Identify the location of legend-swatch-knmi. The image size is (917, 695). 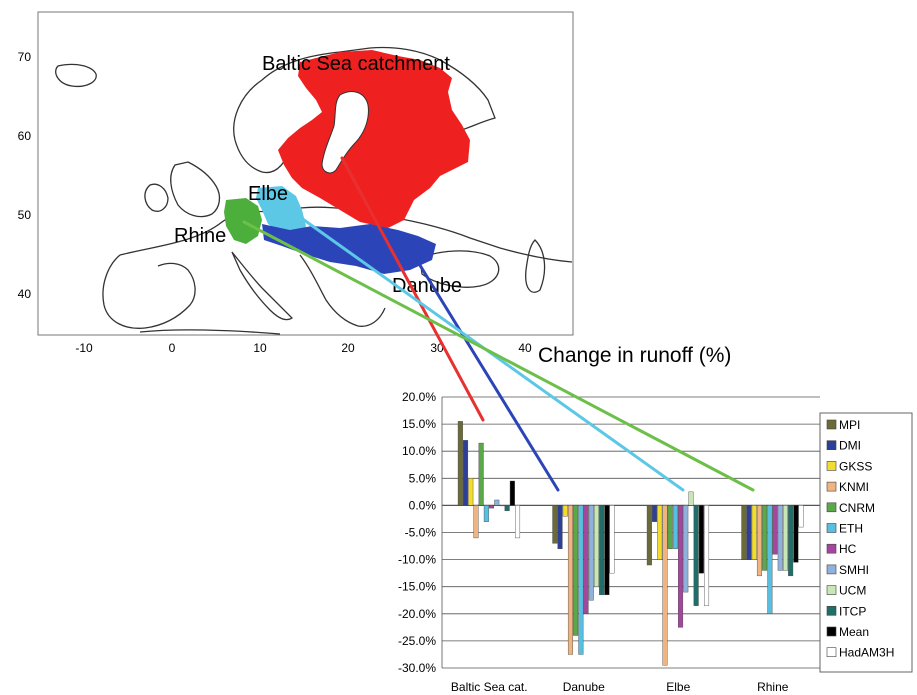
(831, 486).